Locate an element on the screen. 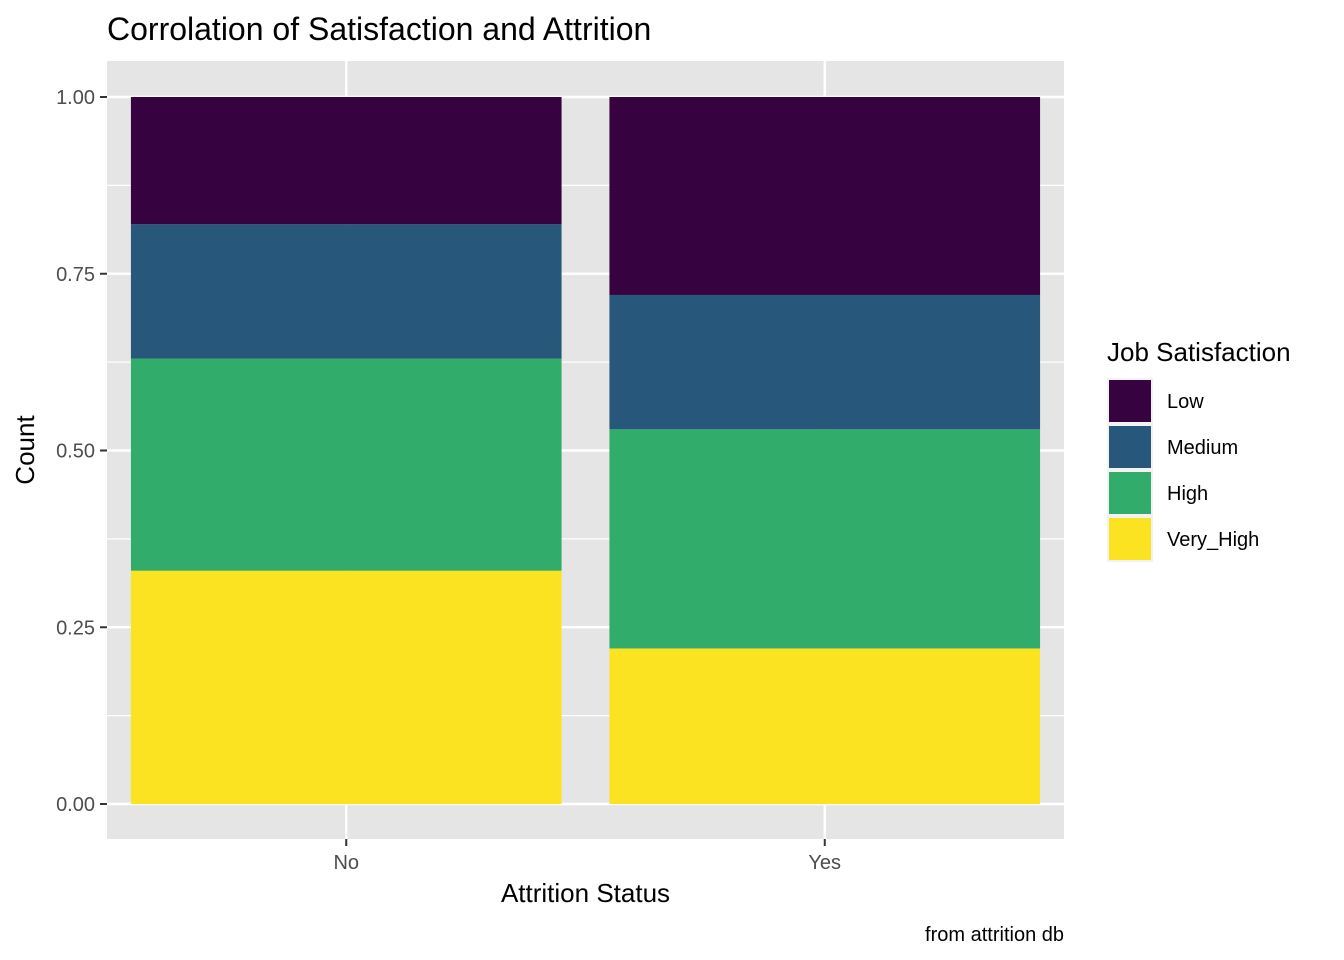 The width and height of the screenshot is (1344, 960). bar-segment-no-high is located at coordinates (346, 464).